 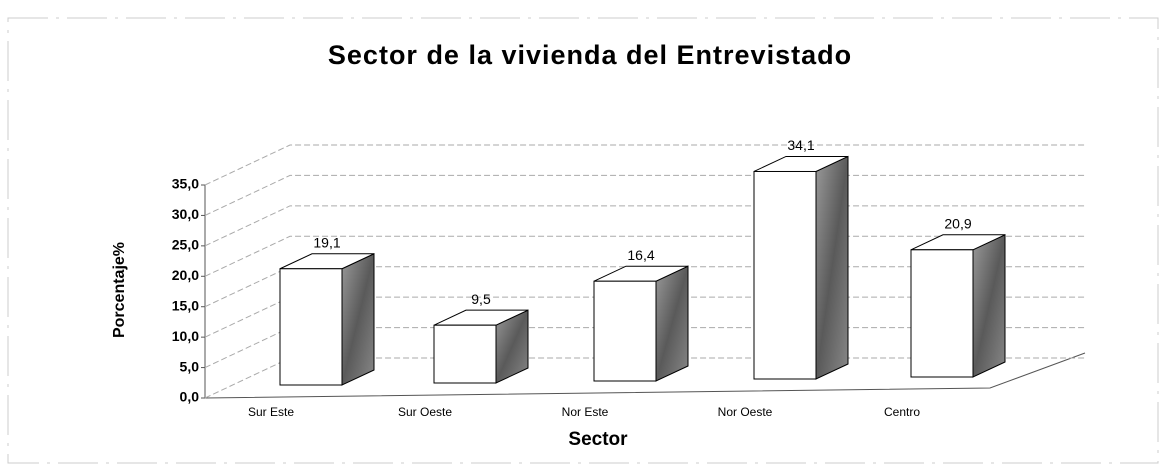 What do you see at coordinates (481, 299) in the screenshot?
I see `value-label: 9,5` at bounding box center [481, 299].